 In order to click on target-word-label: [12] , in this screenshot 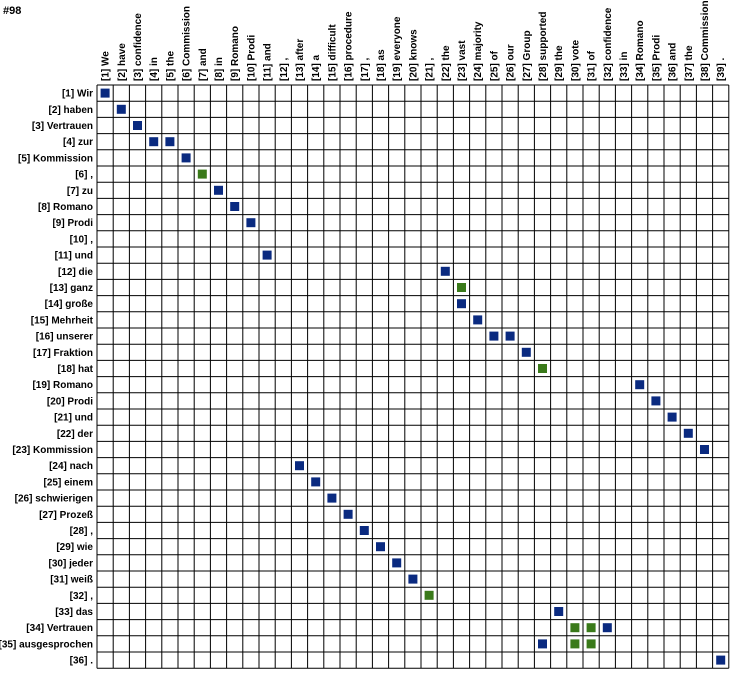, I will do `click(284, 69)`.